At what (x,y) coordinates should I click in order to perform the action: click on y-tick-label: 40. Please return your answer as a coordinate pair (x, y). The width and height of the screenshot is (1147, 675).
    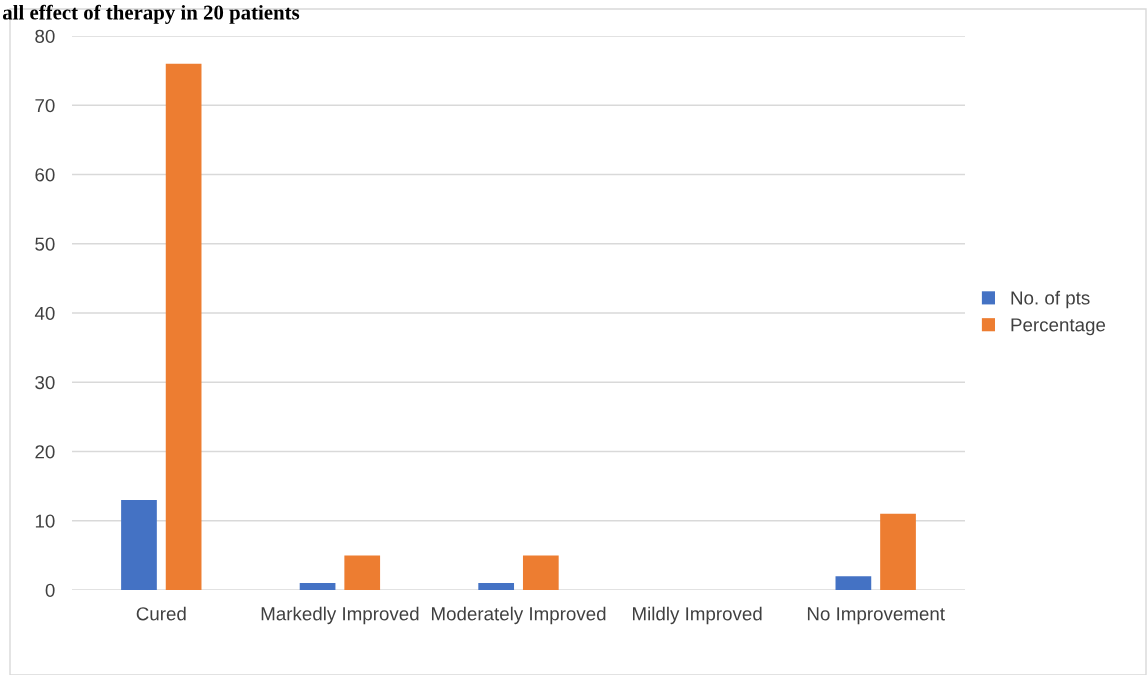
    Looking at the image, I should click on (44, 313).